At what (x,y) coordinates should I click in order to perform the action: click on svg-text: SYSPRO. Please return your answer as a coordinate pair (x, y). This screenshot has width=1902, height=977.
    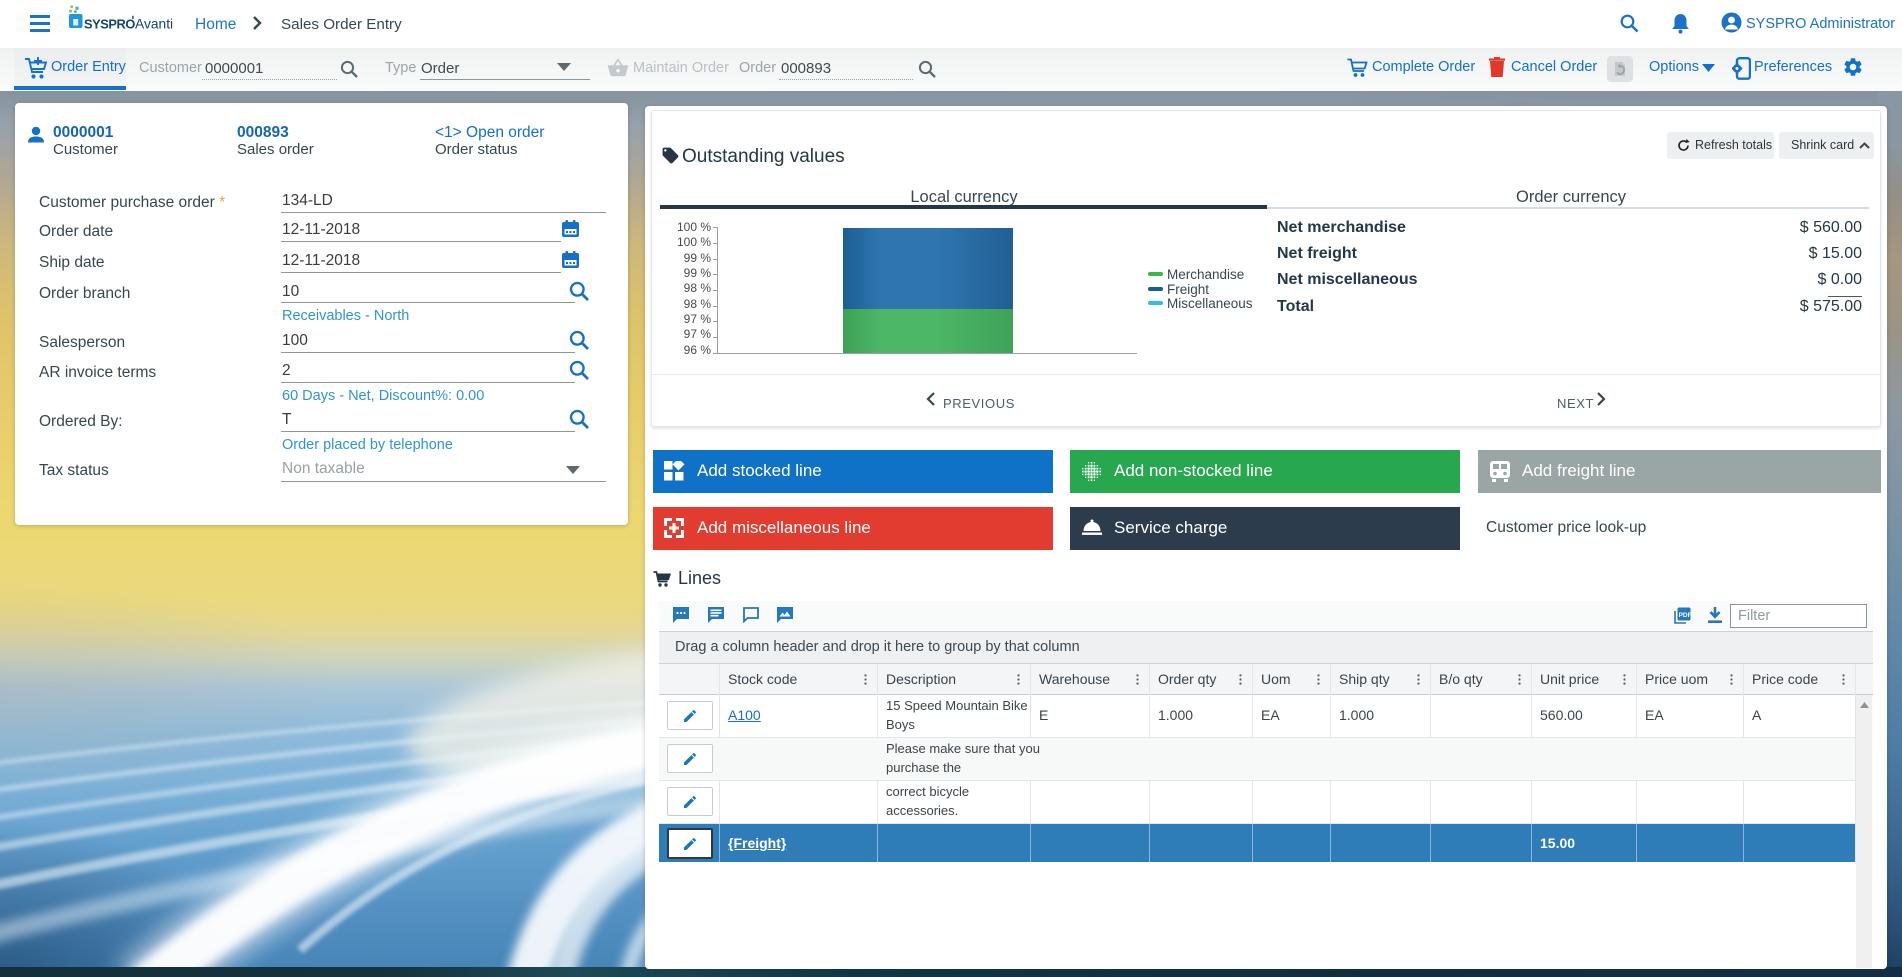
    Looking at the image, I should click on (109, 24).